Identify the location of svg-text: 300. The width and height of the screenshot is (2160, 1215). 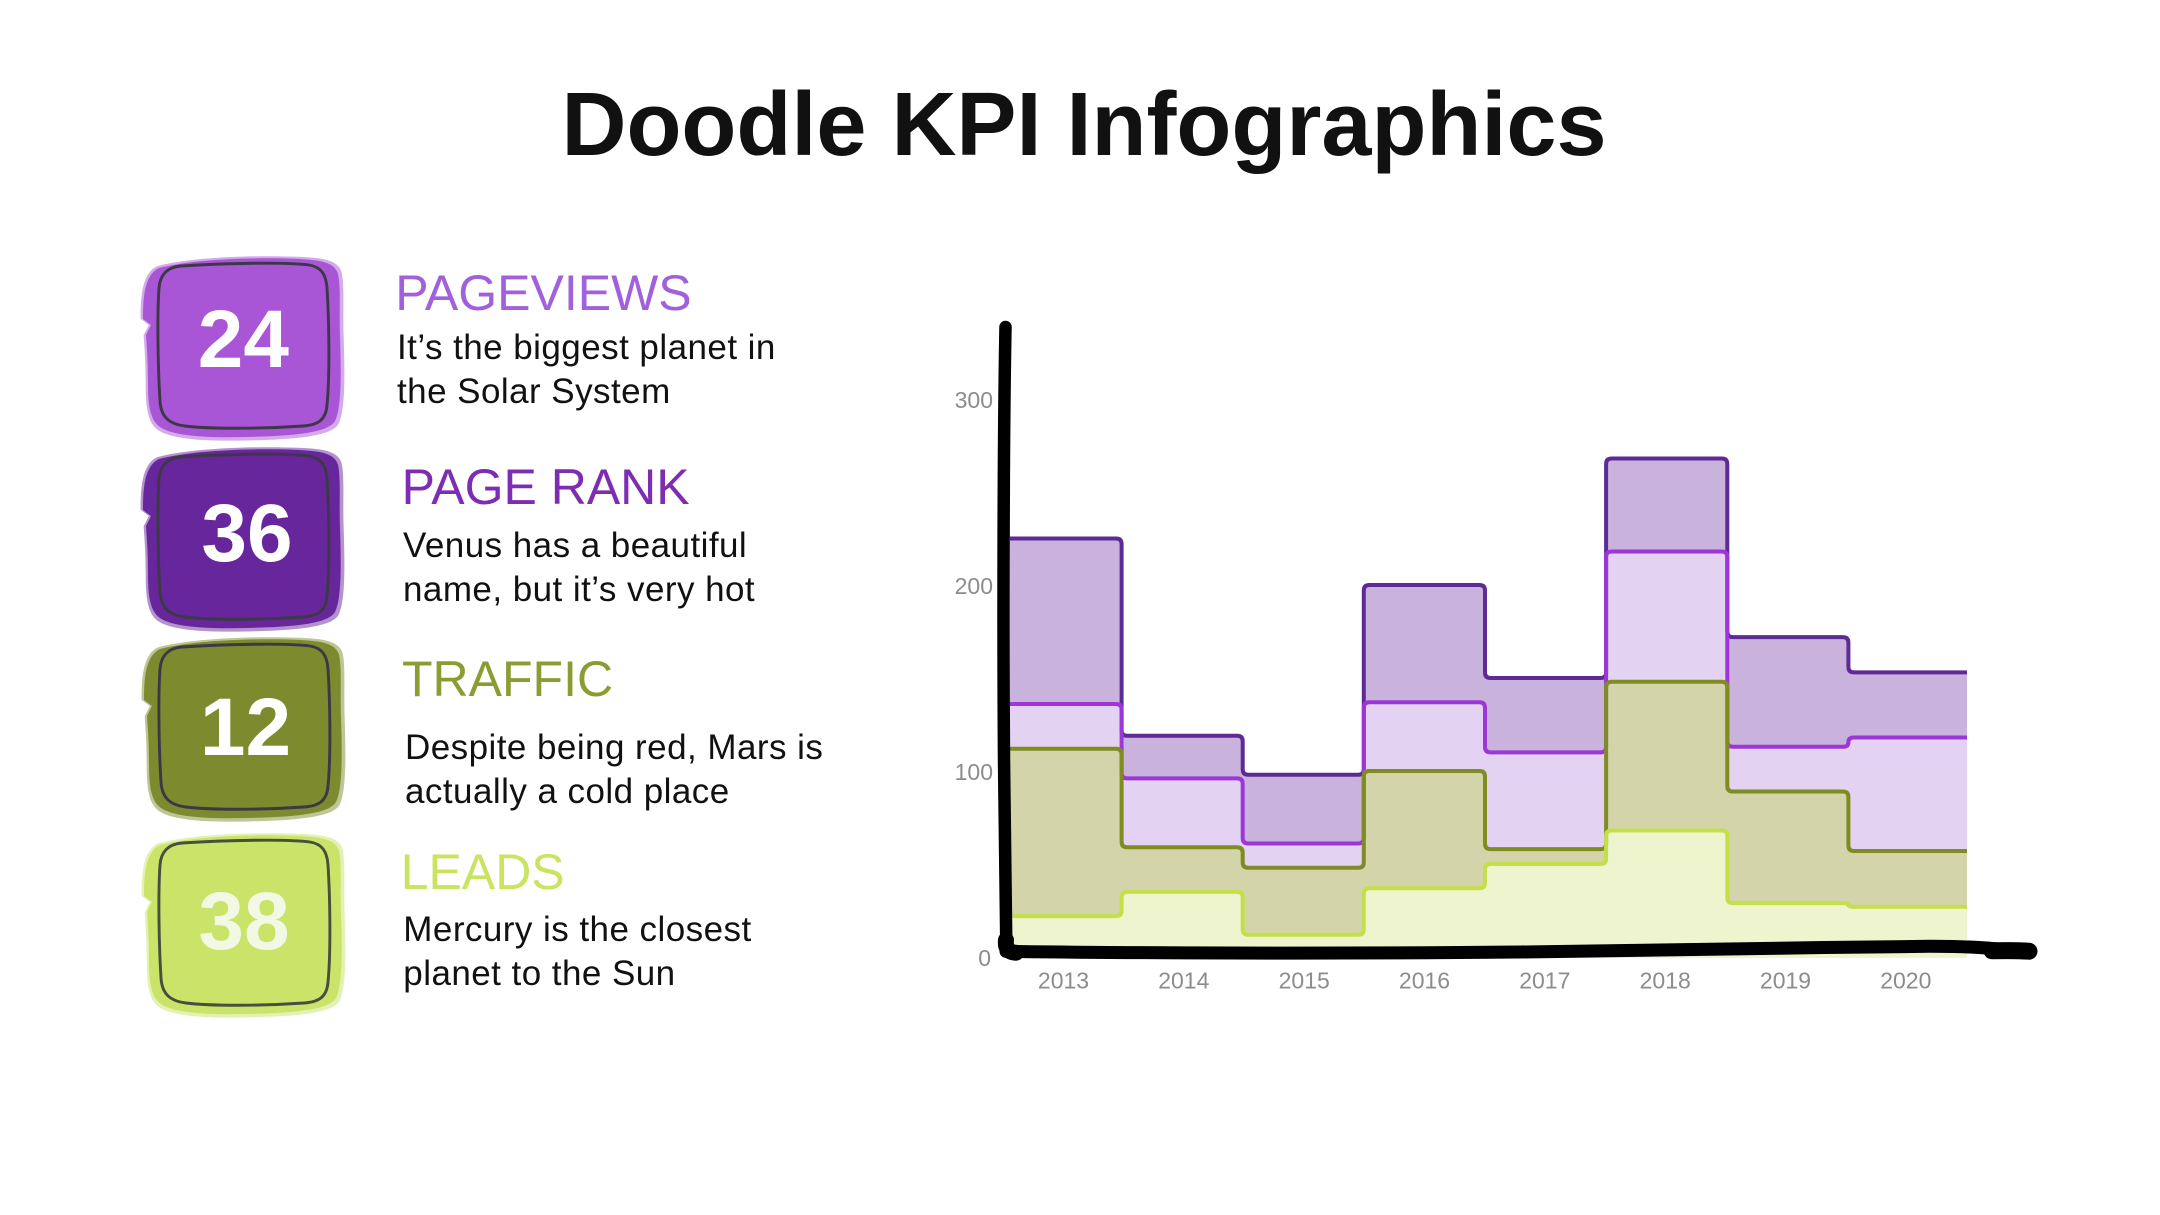
(974, 400).